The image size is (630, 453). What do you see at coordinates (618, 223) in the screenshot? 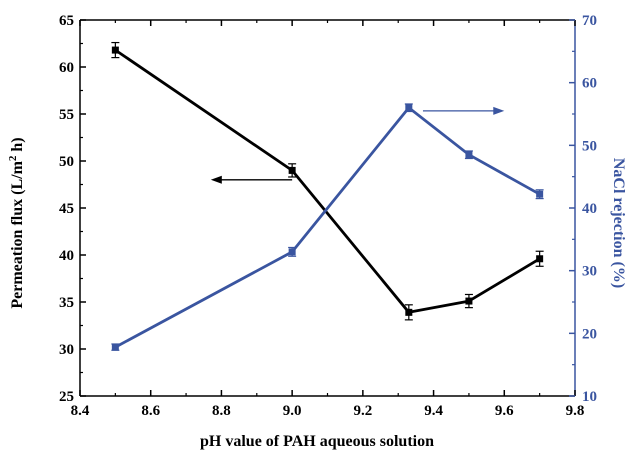
I see `right-y-axis-title: NaCl rejection (%)` at bounding box center [618, 223].